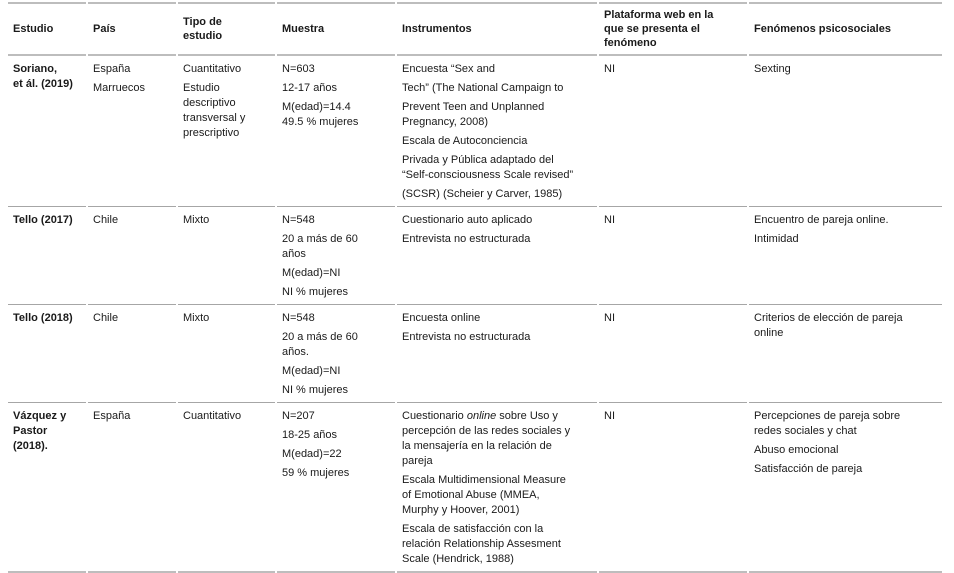 The width and height of the screenshot is (954, 573). I want to click on muestra-item: 20 a más de 60 años., so click(320, 344).